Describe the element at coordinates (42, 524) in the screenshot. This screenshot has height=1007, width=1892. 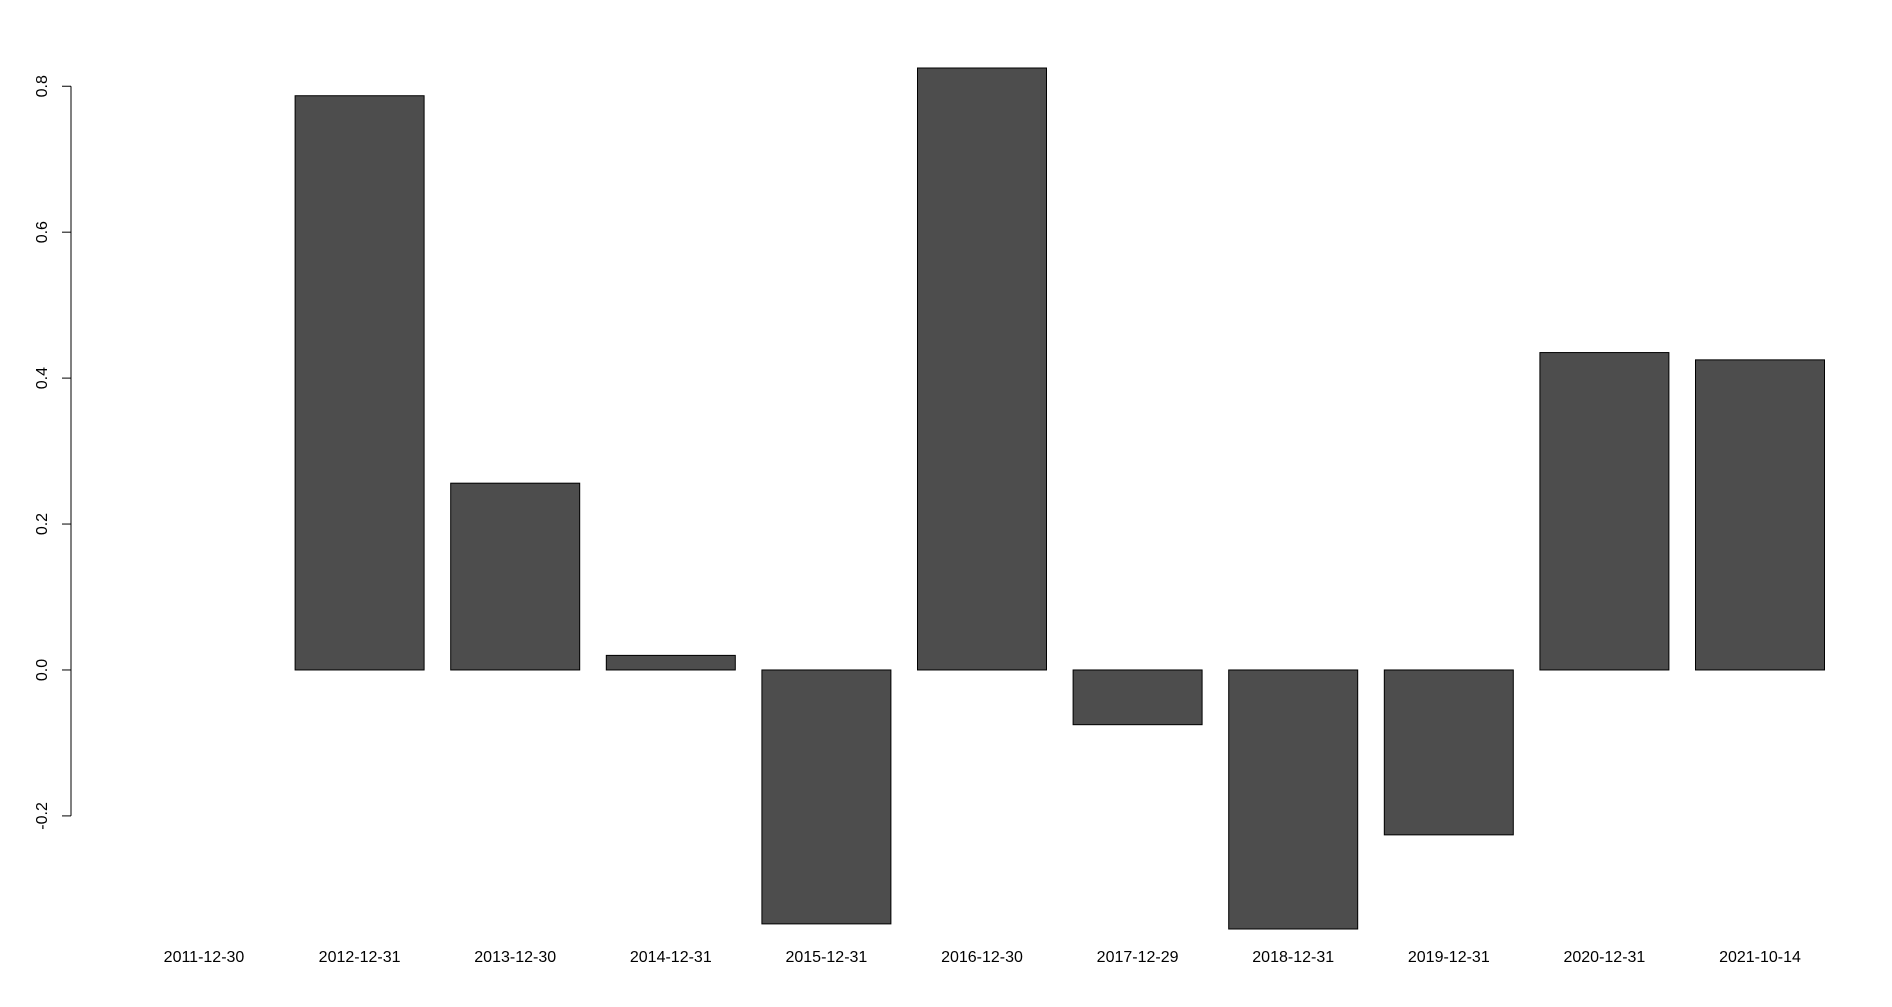
I see `y-tick-label: 0.2` at that location.